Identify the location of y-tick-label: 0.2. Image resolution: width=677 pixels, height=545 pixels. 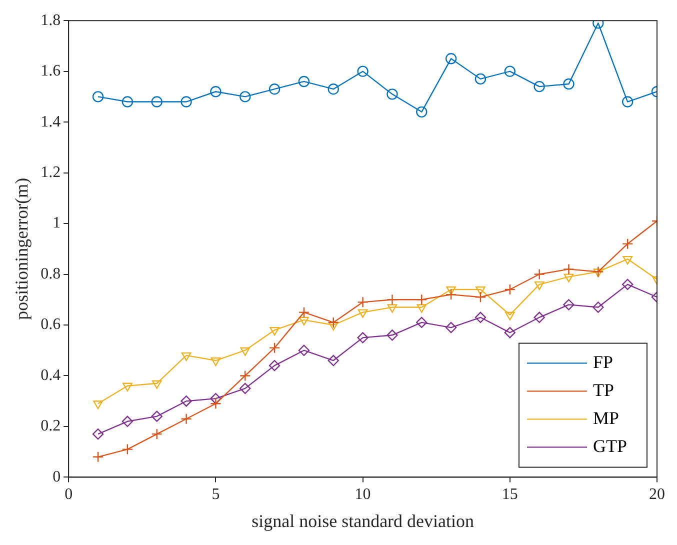
(50, 426).